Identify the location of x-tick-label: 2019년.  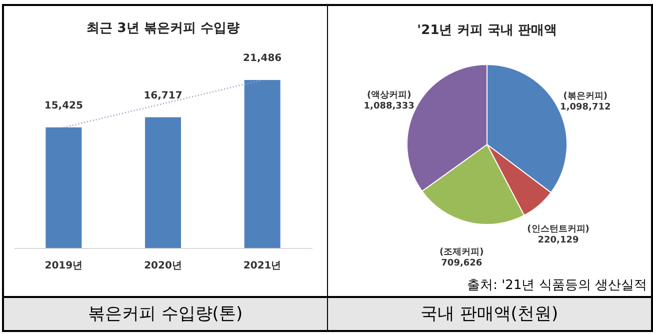
(63, 266).